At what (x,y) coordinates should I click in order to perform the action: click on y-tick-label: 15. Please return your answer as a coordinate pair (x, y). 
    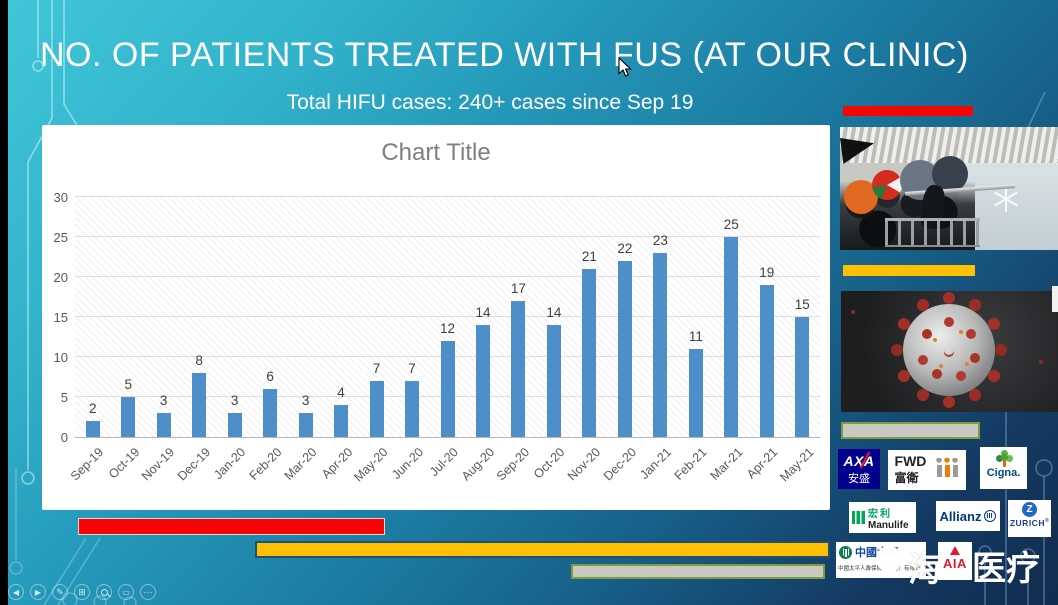
    Looking at the image, I should click on (60, 317).